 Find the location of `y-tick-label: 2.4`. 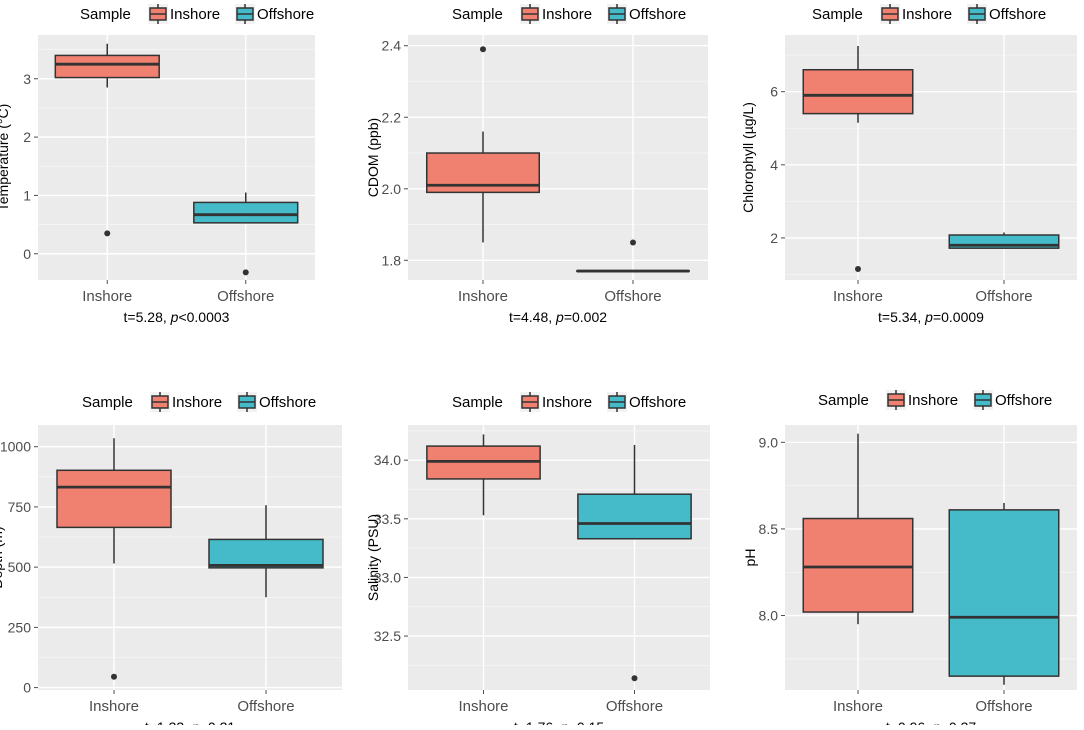

y-tick-label: 2.4 is located at coordinates (392, 46).